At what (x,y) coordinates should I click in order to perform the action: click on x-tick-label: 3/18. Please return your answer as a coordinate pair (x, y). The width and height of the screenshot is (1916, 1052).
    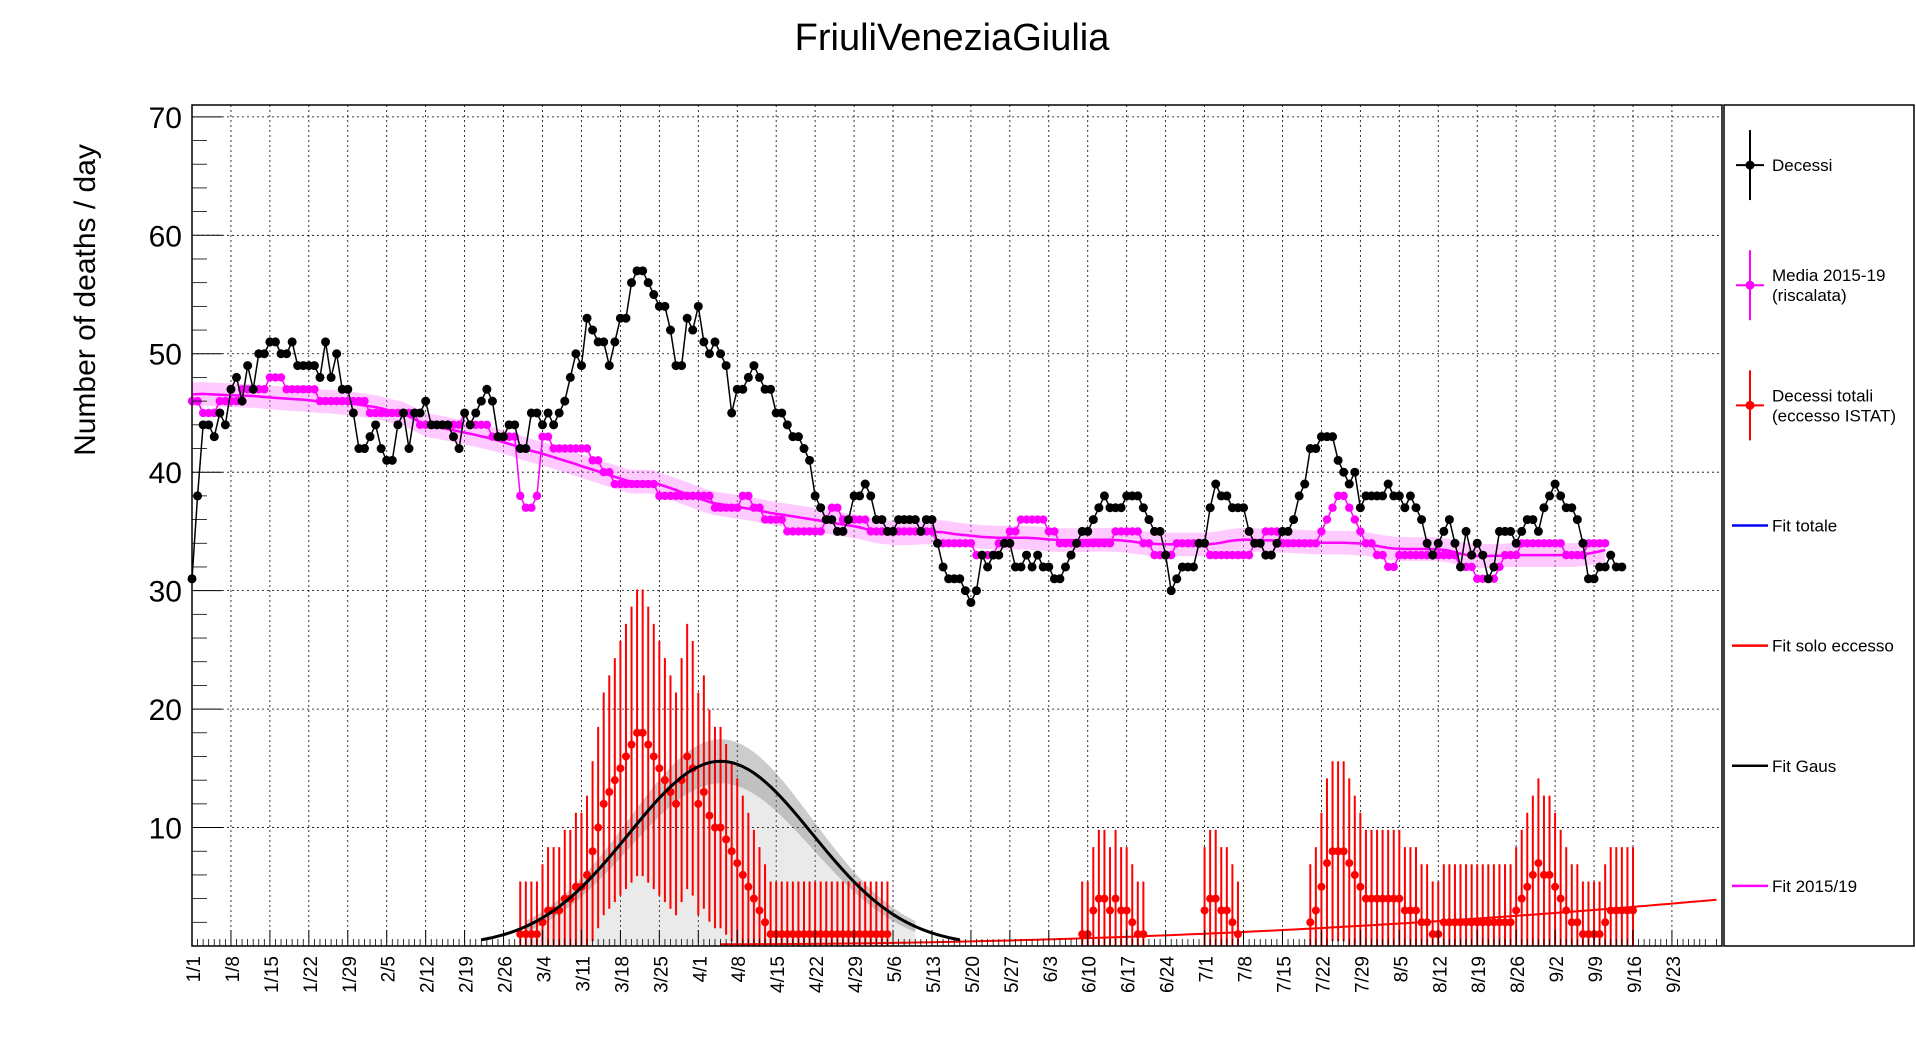
    Looking at the image, I should click on (622, 974).